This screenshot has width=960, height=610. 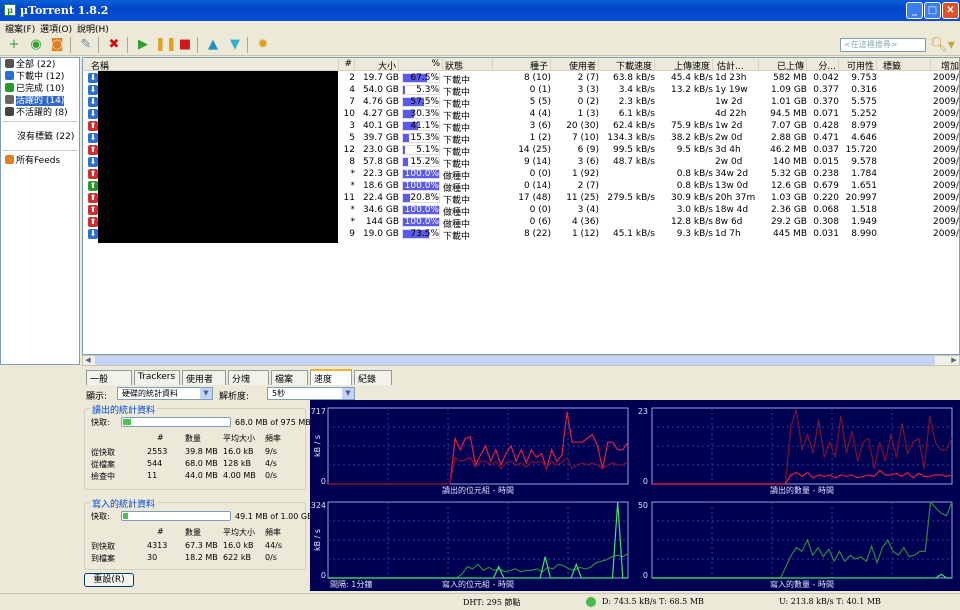 I want to click on rss-button: ◙, so click(x=57, y=45).